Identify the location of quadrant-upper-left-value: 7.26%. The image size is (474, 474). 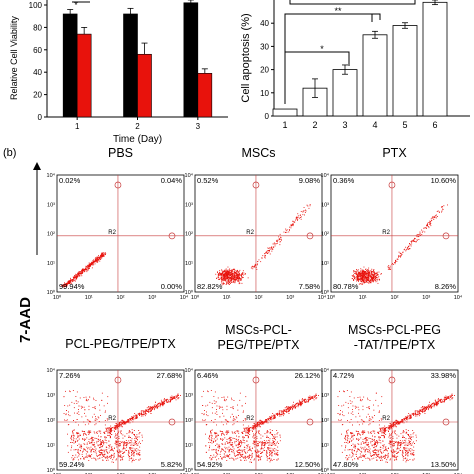
(70, 375).